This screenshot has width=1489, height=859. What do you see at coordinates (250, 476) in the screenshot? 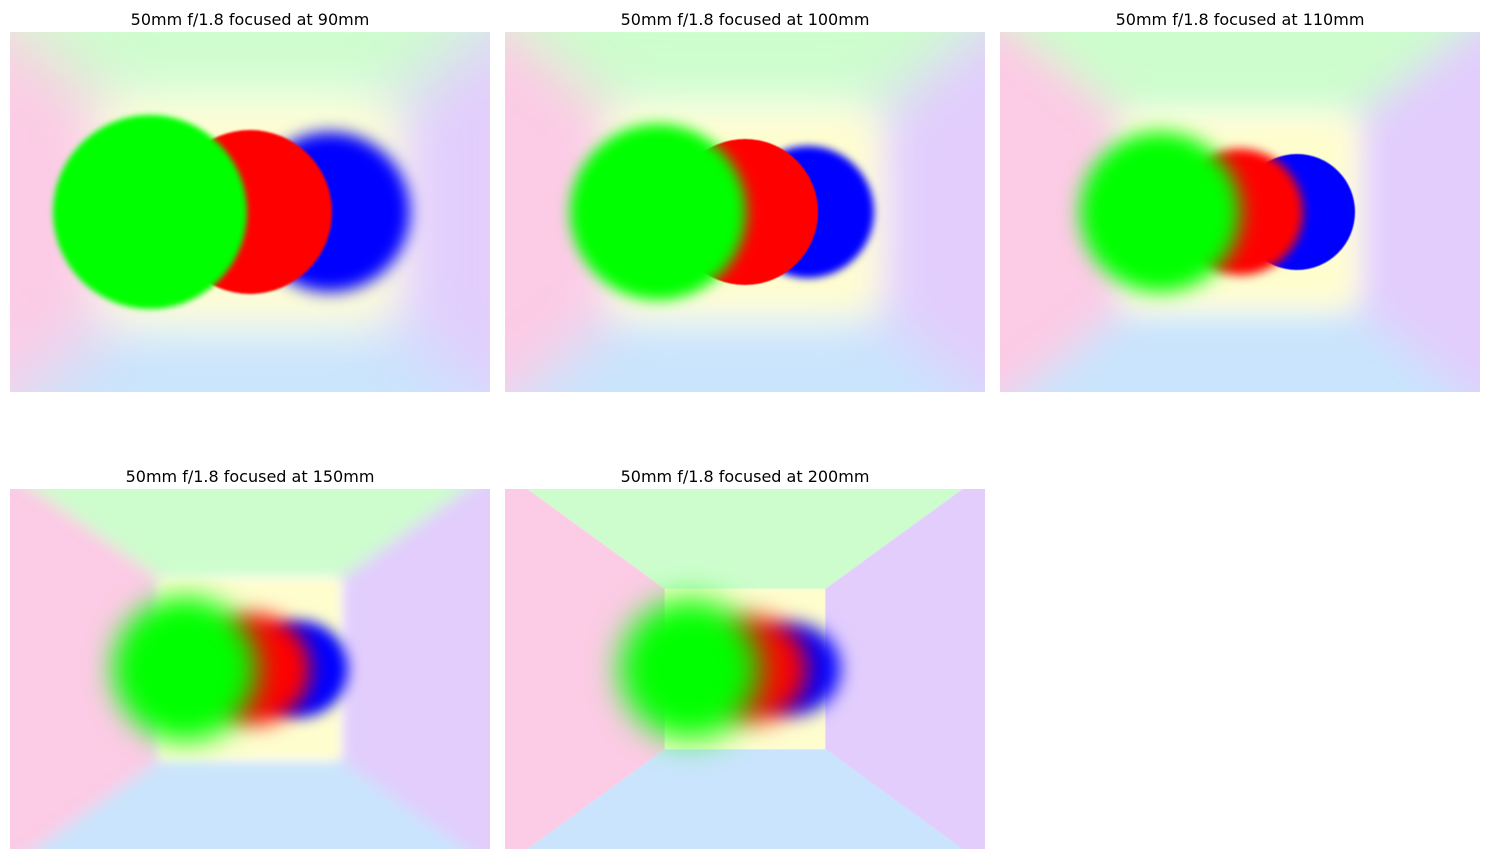
I see `panel-title: 50mm f/1.8 focused at 150mm` at bounding box center [250, 476].